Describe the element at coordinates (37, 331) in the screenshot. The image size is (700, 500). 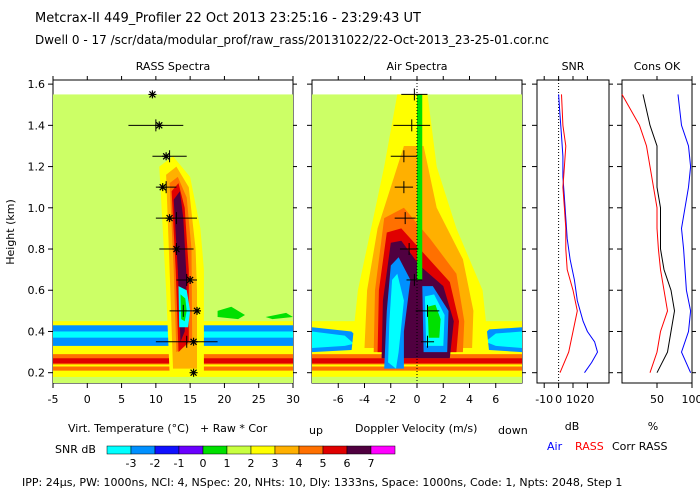
I see `y-tick-label: 0.4` at that location.